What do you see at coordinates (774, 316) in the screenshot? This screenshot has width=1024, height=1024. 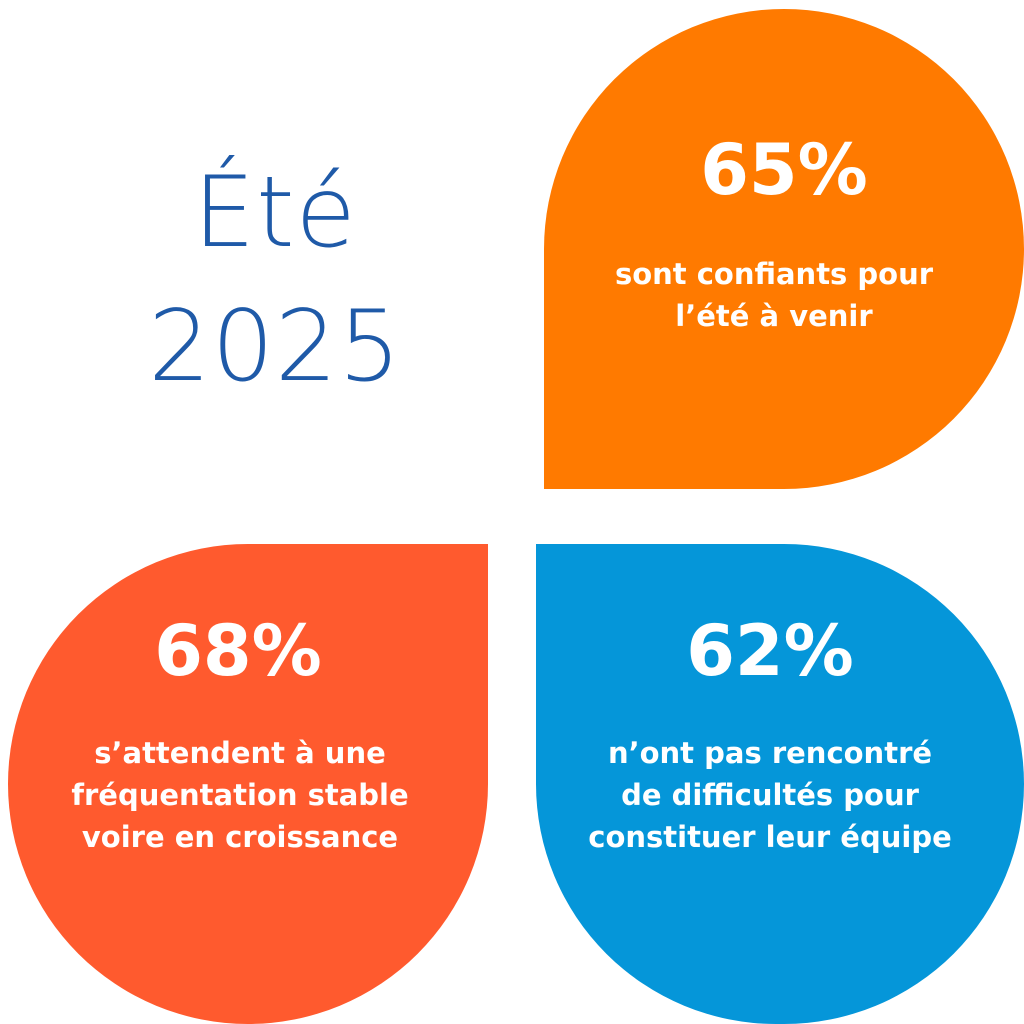 I see `stat-description-line: l’été à venir` at bounding box center [774, 316].